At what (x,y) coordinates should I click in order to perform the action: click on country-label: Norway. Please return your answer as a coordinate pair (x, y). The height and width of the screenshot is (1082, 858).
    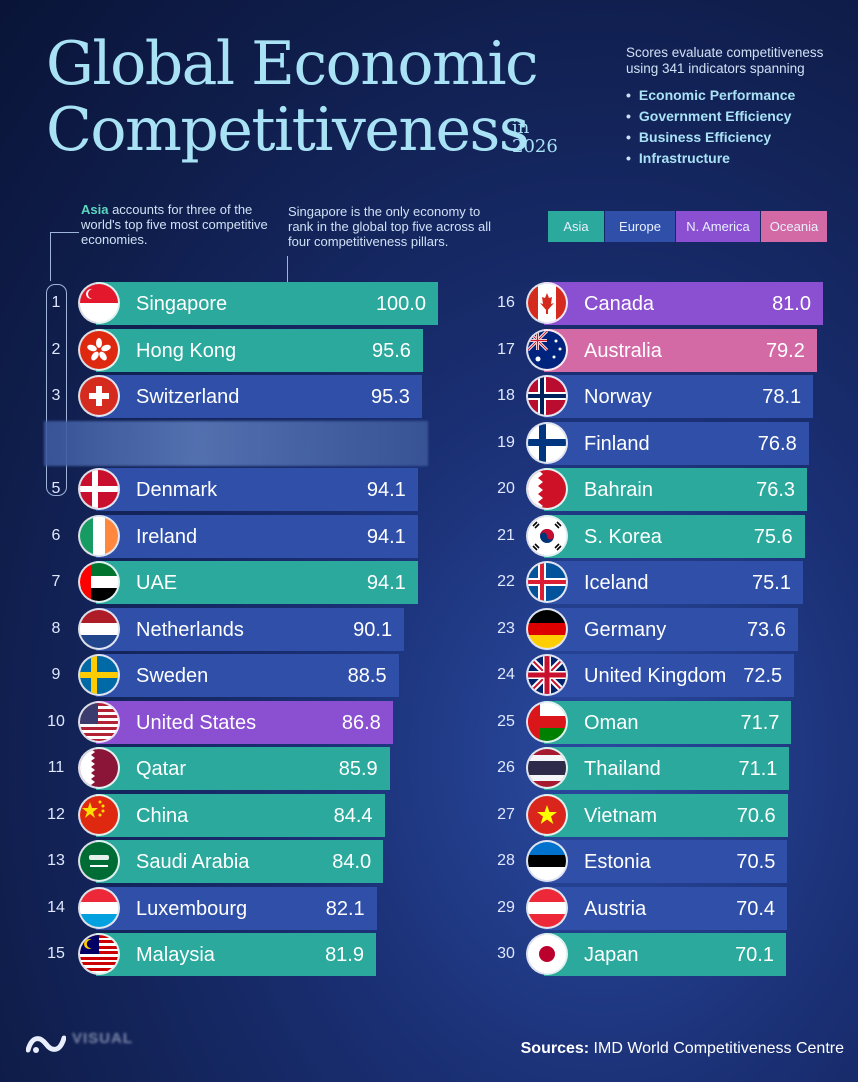
    Looking at the image, I should click on (618, 397).